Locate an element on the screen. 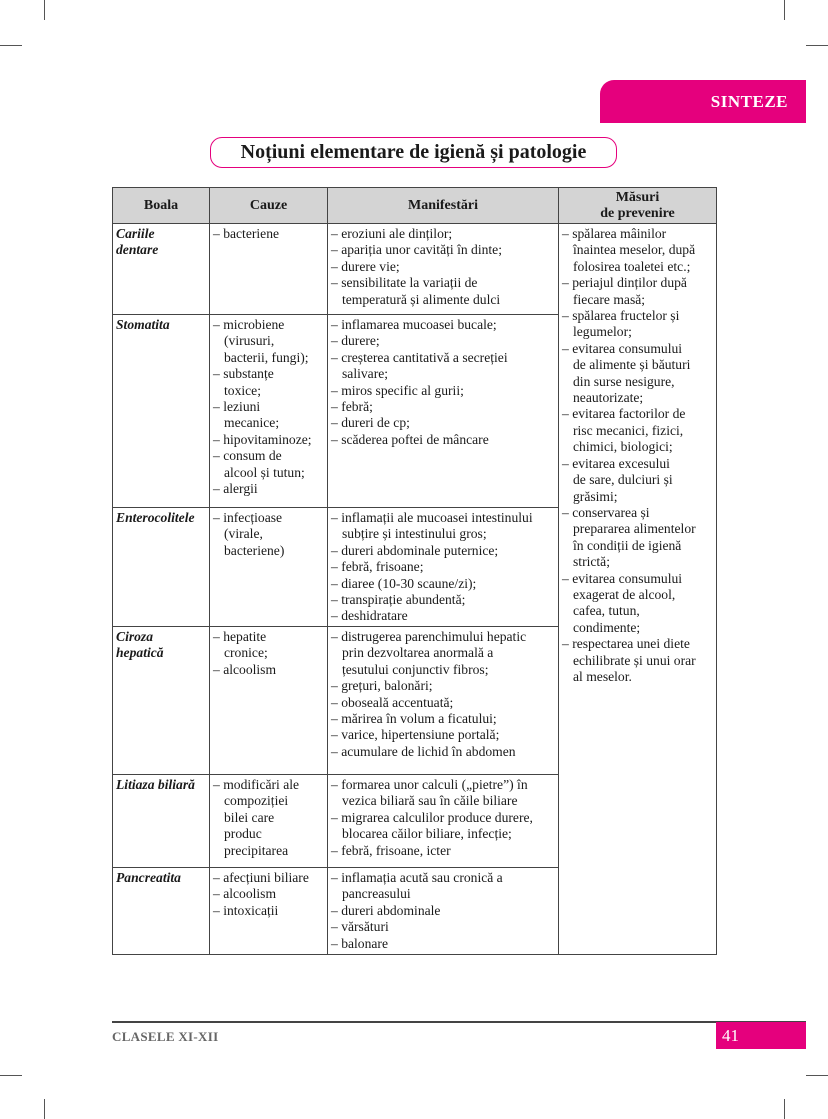  list-item: – afecțiuni biliare is located at coordinates (261, 877).